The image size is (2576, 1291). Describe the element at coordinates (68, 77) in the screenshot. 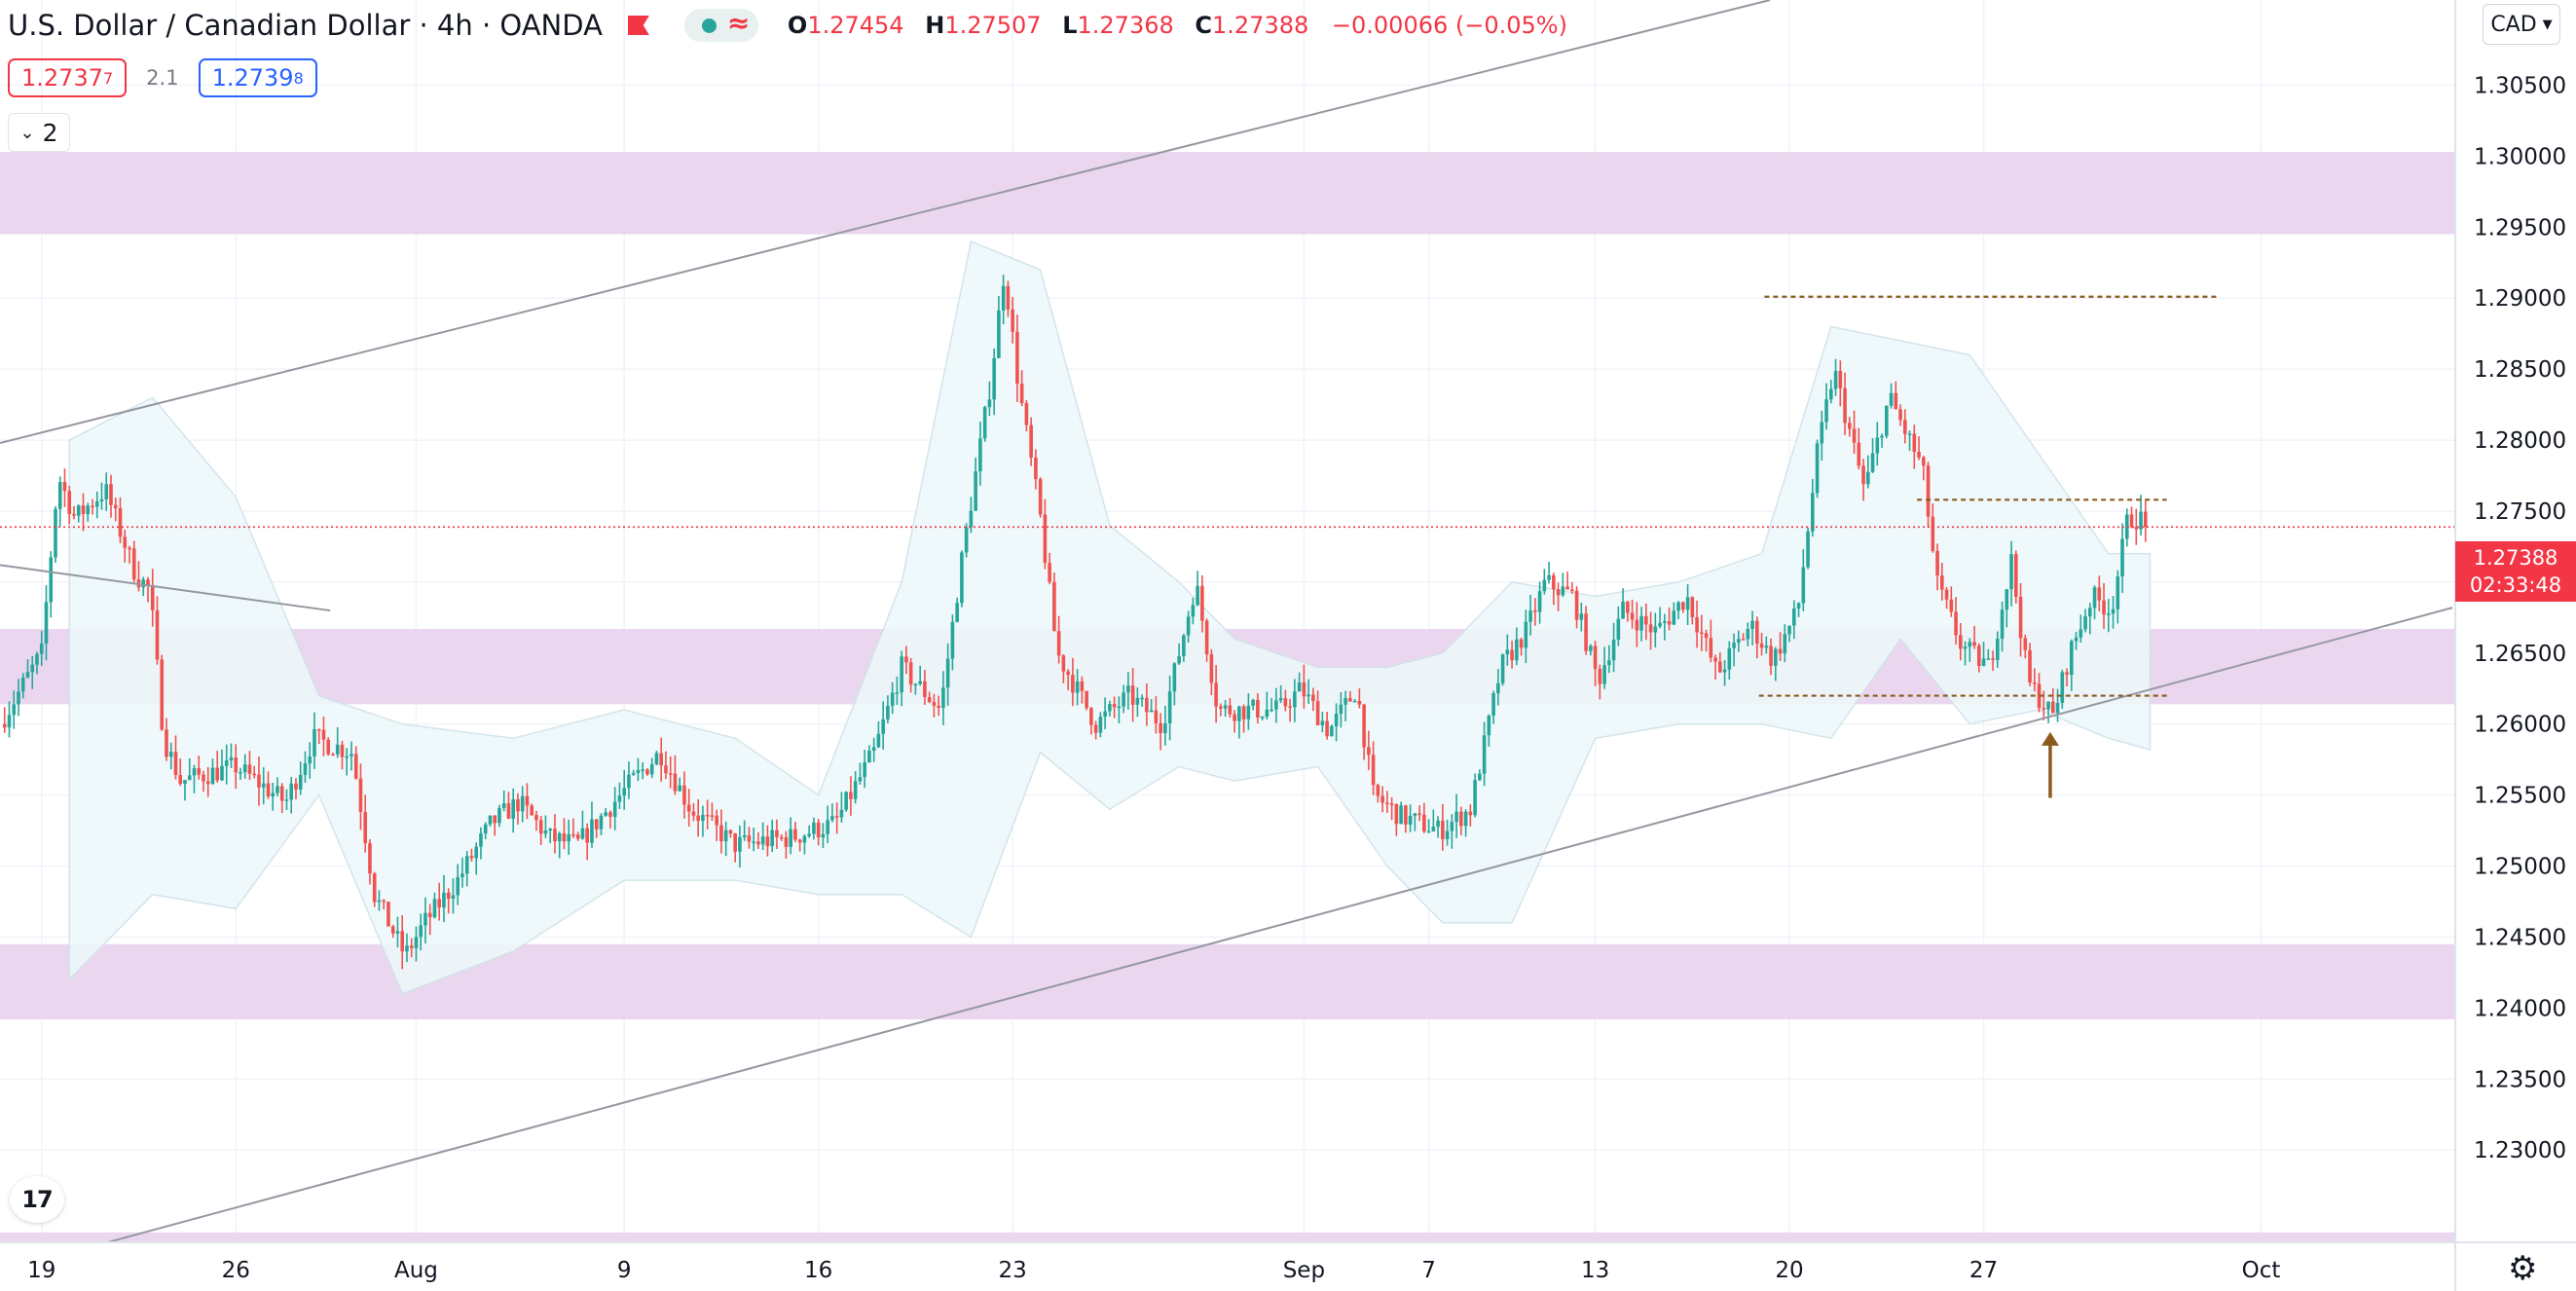

I see `sell-button: 1.2737 7` at that location.